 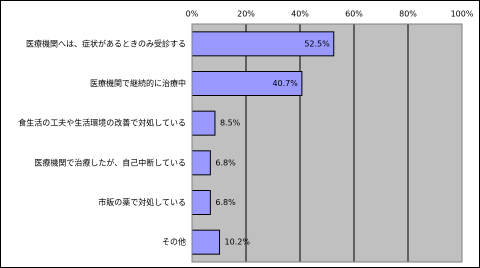 I want to click on x-tick-label: 80%, so click(x=408, y=14).